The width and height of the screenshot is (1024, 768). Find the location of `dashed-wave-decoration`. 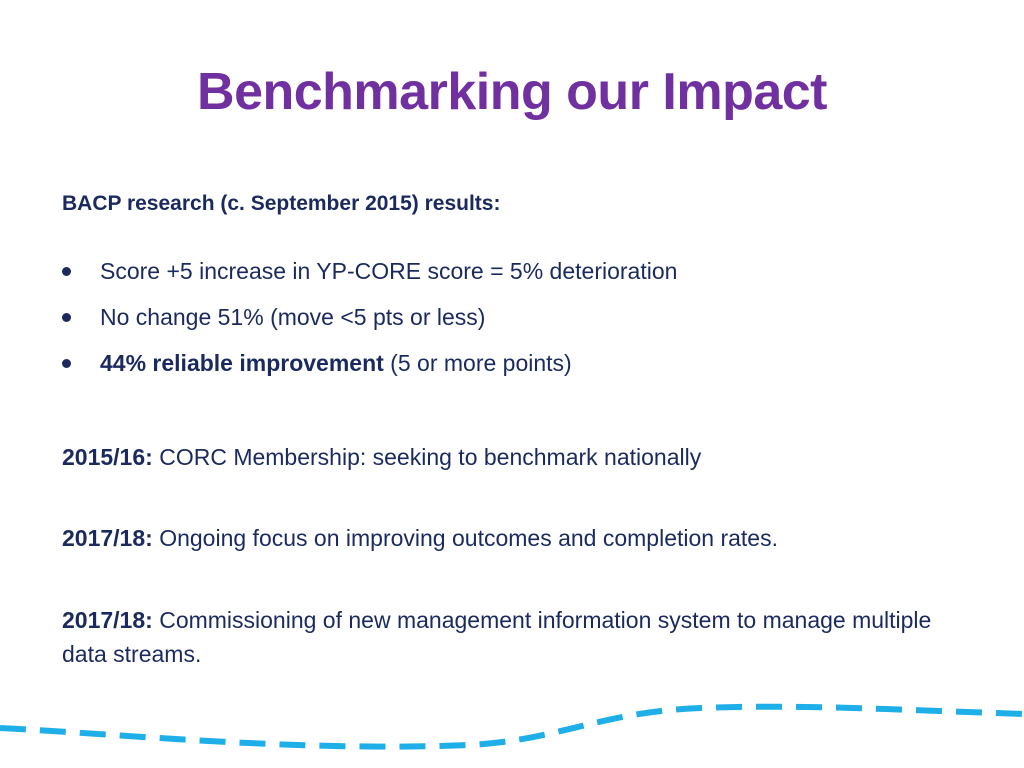

dashed-wave-decoration is located at coordinates (512, 726).